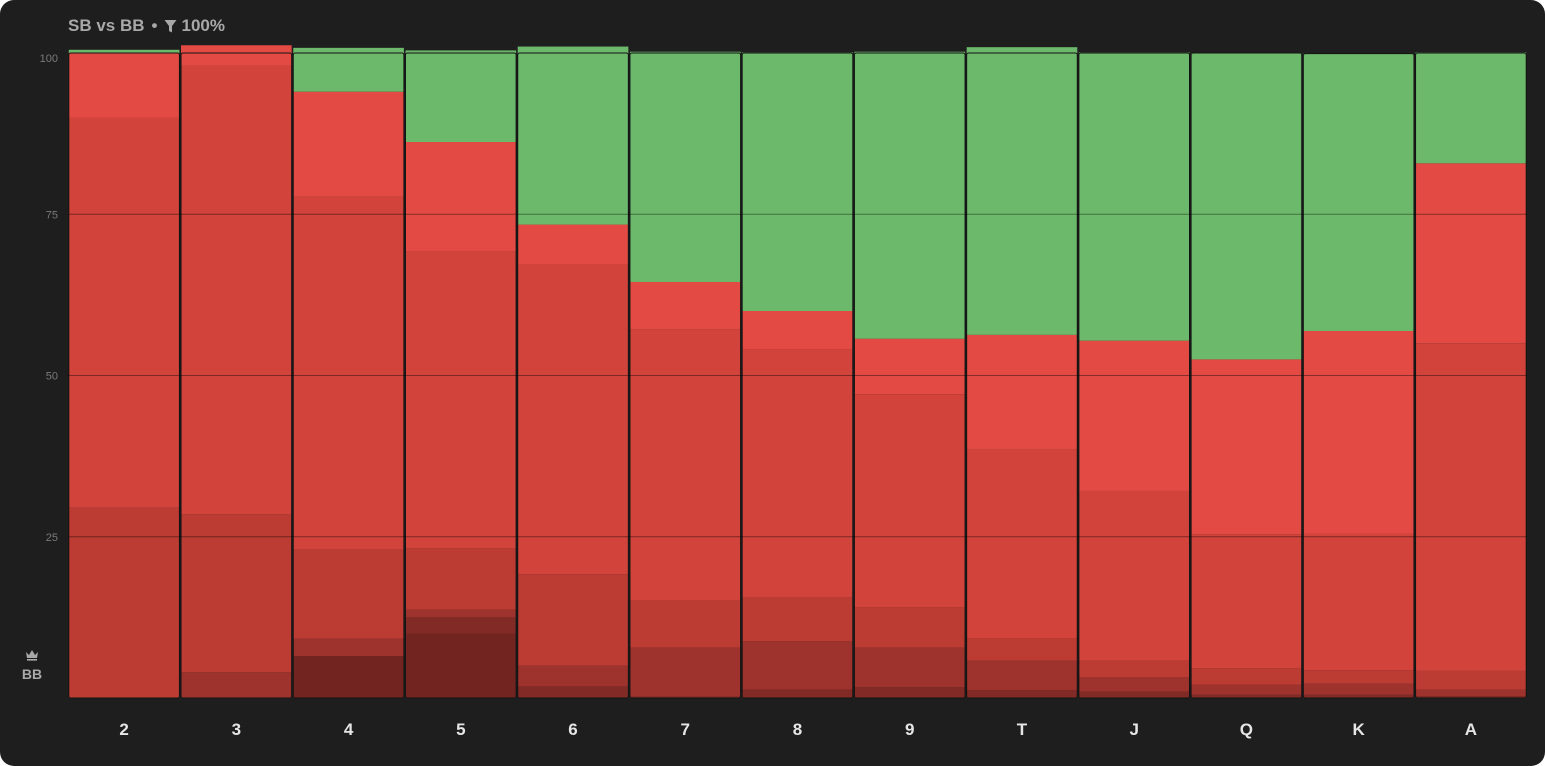 Image resolution: width=1545 pixels, height=766 pixels. What do you see at coordinates (52, 215) in the screenshot?
I see `y-tick-label: 75` at bounding box center [52, 215].